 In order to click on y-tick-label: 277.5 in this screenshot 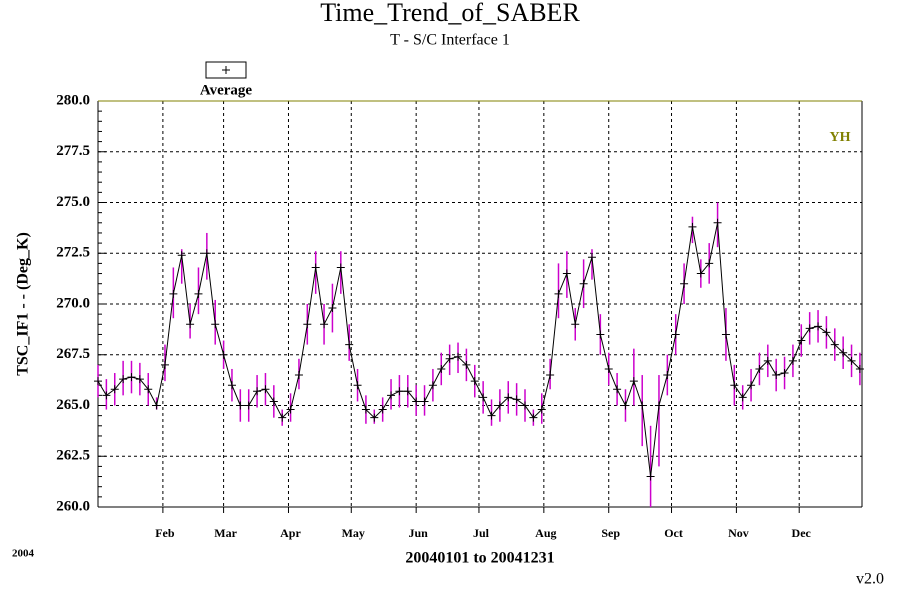, I will do `click(73, 151)`.